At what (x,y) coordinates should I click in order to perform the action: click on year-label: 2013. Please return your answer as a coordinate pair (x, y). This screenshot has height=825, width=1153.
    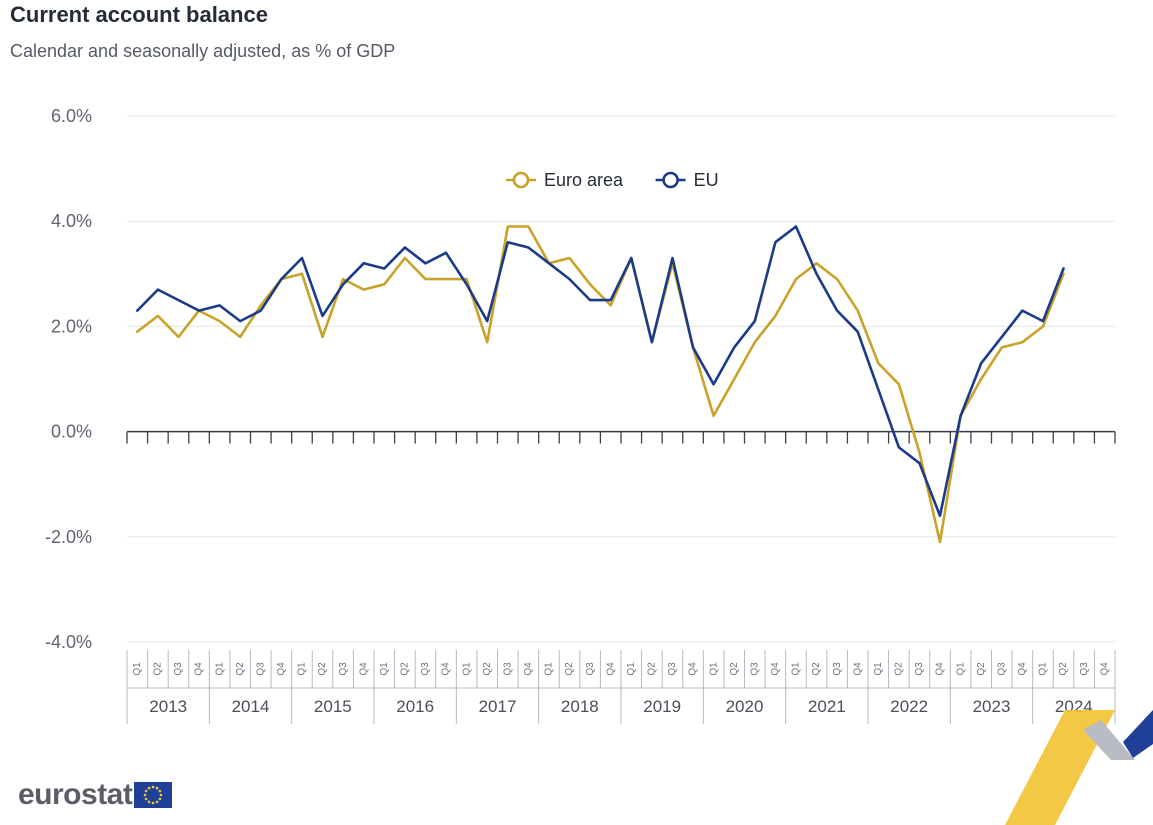
    Looking at the image, I should click on (168, 706).